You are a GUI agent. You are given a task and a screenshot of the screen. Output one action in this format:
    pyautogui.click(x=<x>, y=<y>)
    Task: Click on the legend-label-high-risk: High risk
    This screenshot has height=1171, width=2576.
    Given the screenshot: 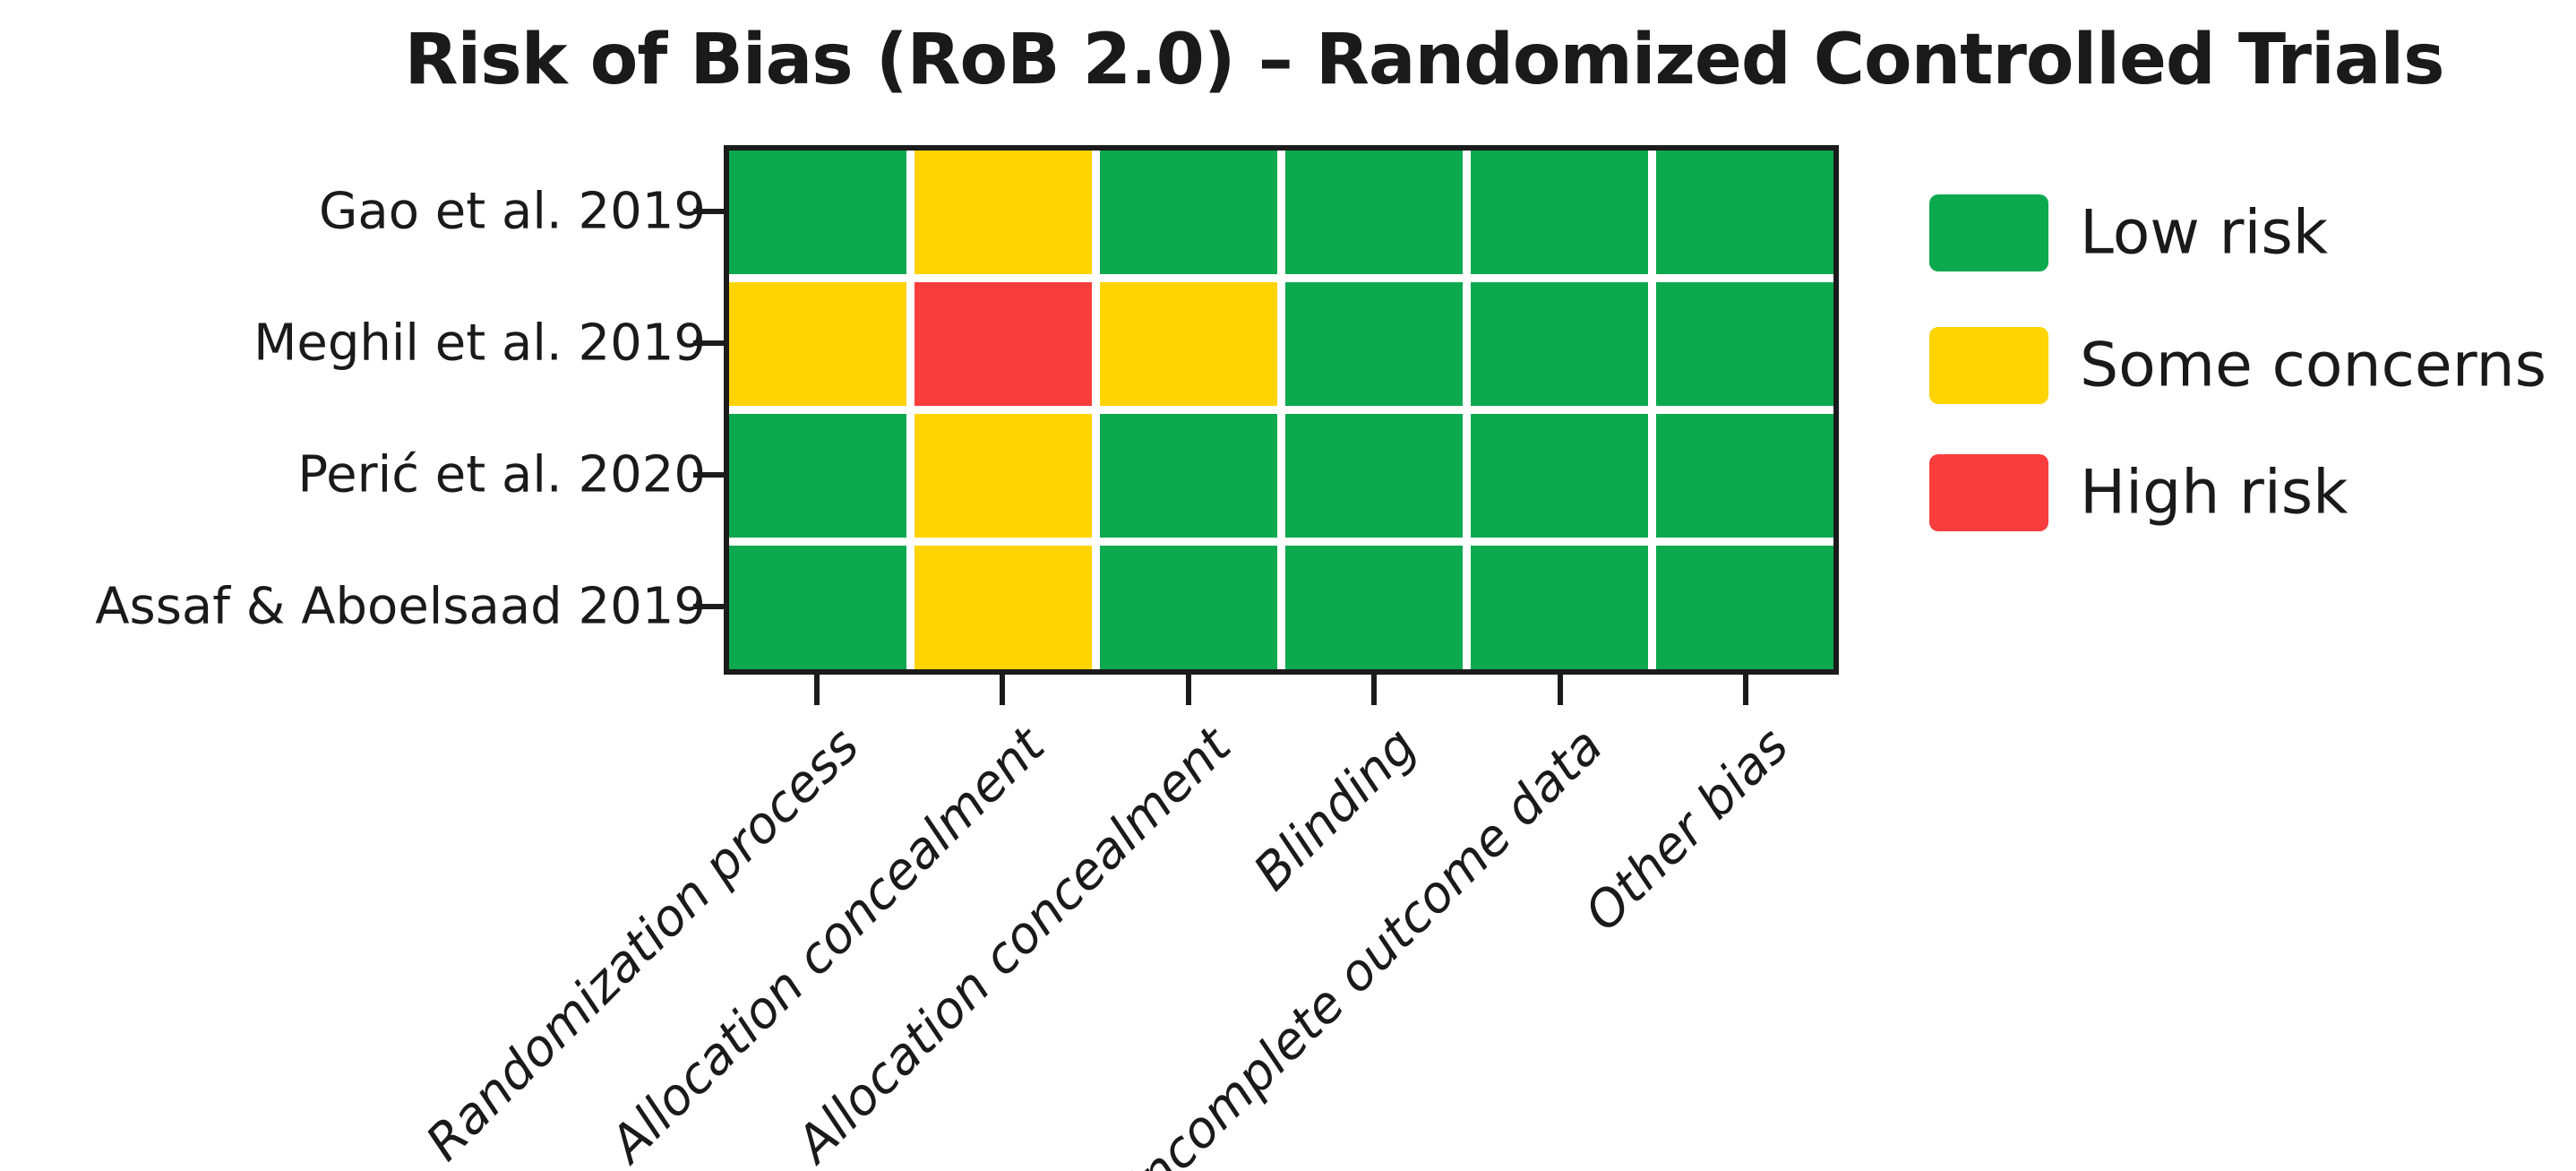 What is the action you would take?
    pyautogui.click(x=2214, y=493)
    